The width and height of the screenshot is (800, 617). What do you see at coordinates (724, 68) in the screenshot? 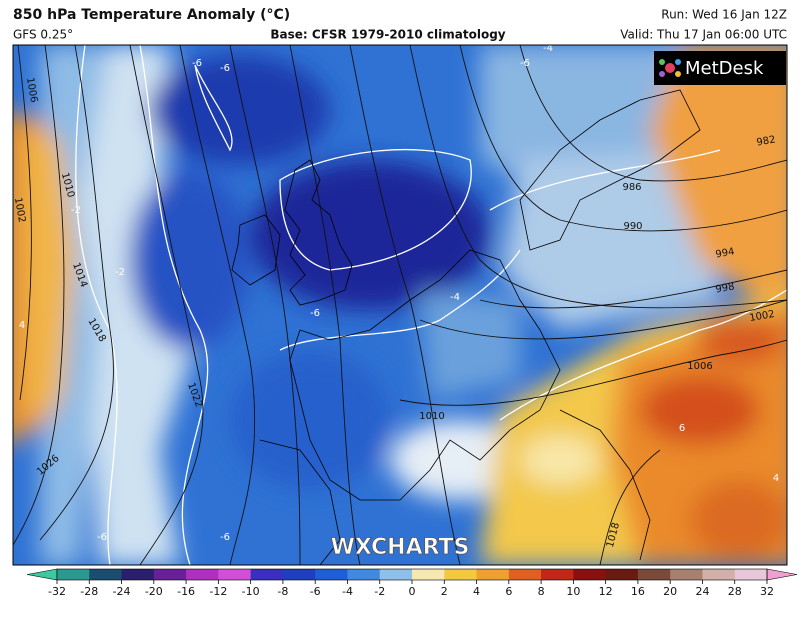
I see `logo-text: MetDesk` at bounding box center [724, 68].